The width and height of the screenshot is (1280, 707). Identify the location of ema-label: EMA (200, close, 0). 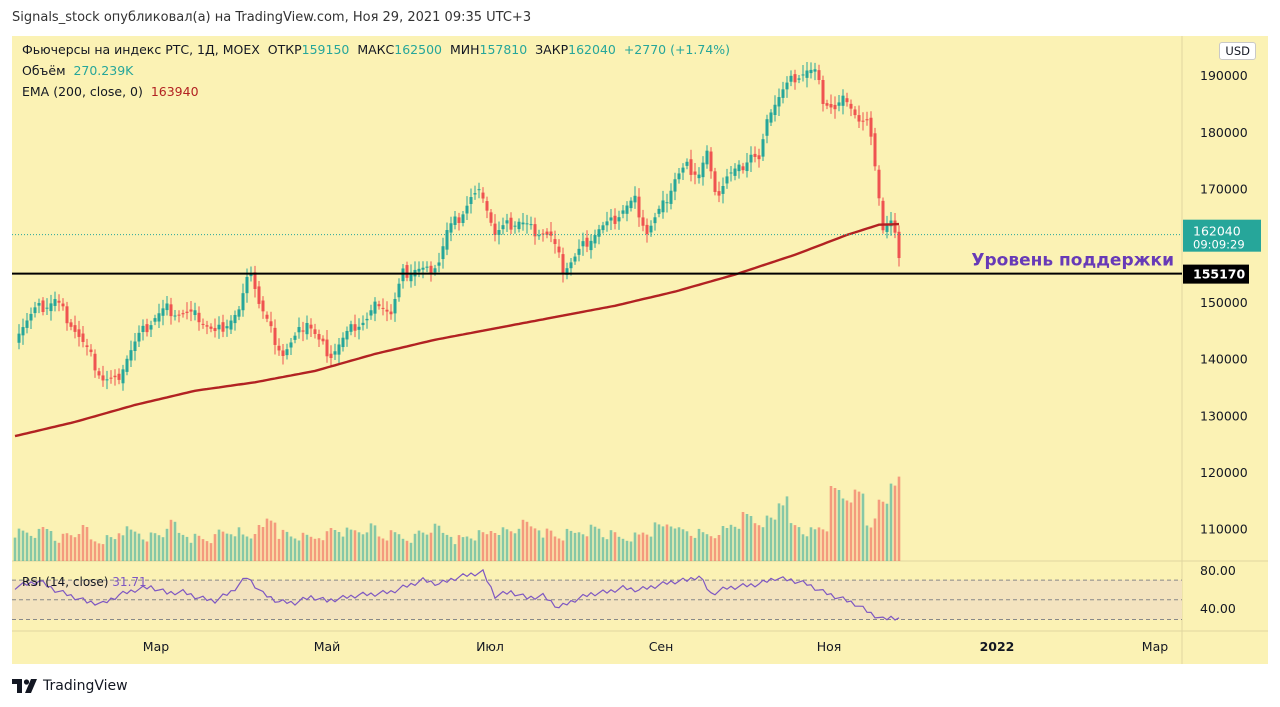
(82, 91).